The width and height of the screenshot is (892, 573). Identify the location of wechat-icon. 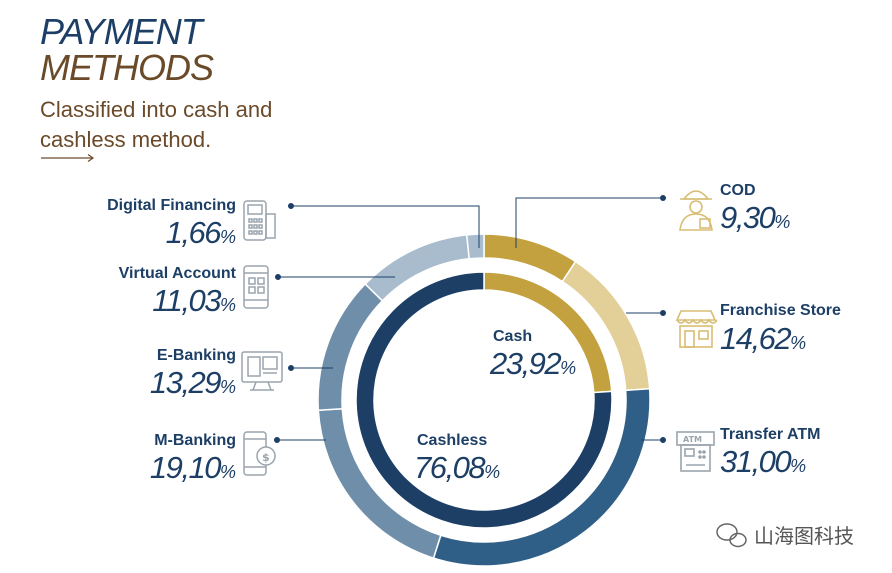
(731, 535).